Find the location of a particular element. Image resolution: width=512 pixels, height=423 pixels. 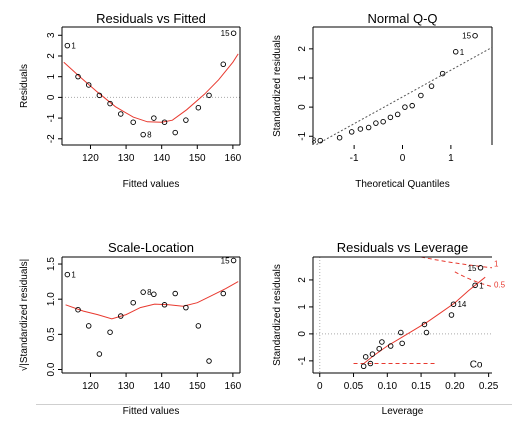

y-tick-label: 1.5 is located at coordinates (51, 264).